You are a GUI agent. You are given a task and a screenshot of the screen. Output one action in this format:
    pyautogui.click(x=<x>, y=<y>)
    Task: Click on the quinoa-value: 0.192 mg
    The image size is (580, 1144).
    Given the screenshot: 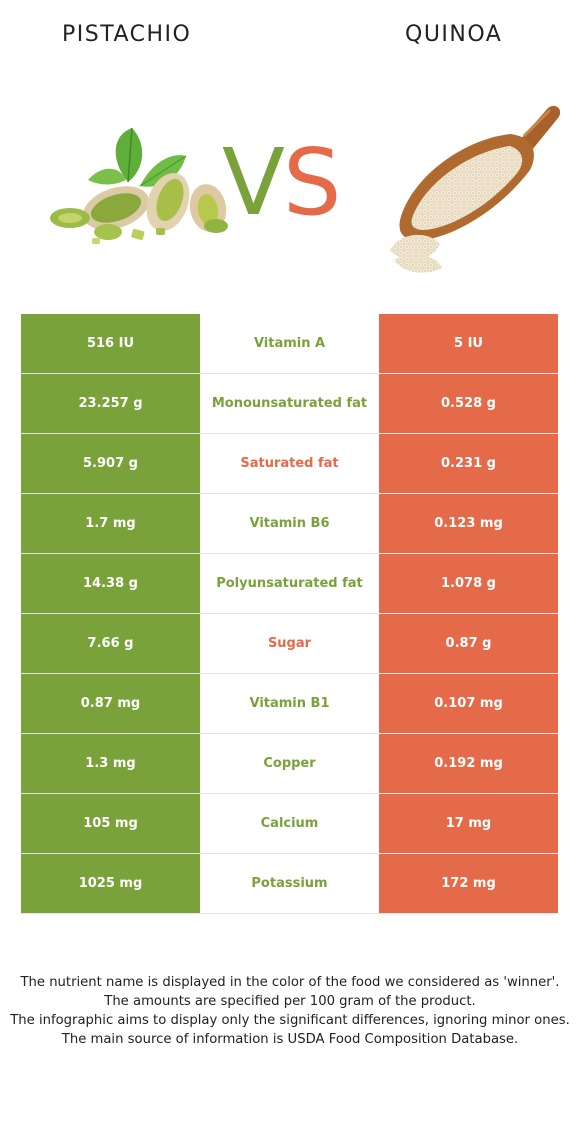 What is the action you would take?
    pyautogui.click(x=468, y=763)
    